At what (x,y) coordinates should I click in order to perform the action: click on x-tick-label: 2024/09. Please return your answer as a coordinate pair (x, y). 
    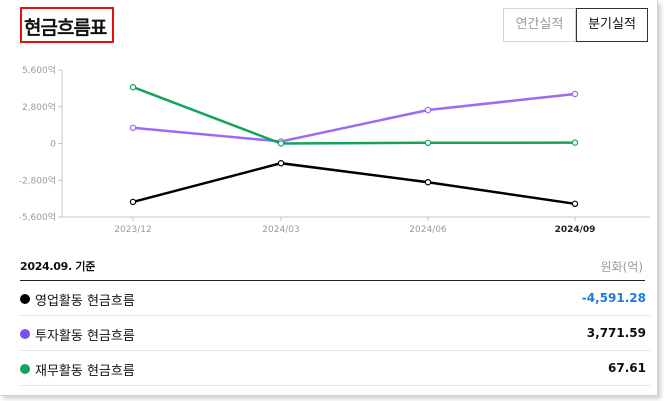
    Looking at the image, I should click on (575, 230).